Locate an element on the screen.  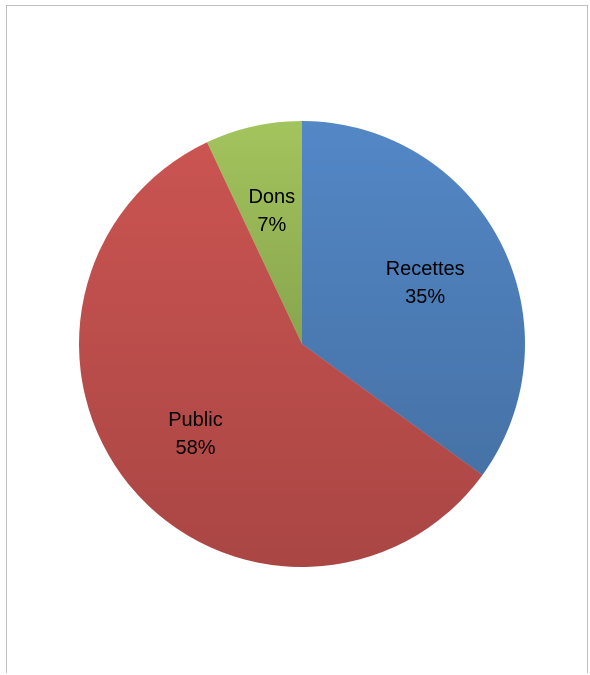
slice-percent-label: 58% is located at coordinates (195, 448).